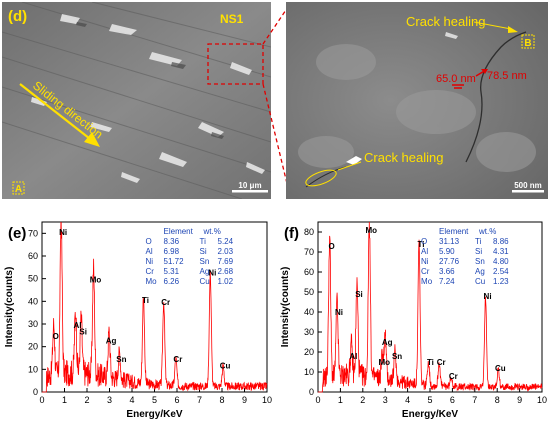 This screenshot has width=550, height=421. What do you see at coordinates (174, 261) in the screenshot?
I see `table-cell: 51.72` at bounding box center [174, 261].